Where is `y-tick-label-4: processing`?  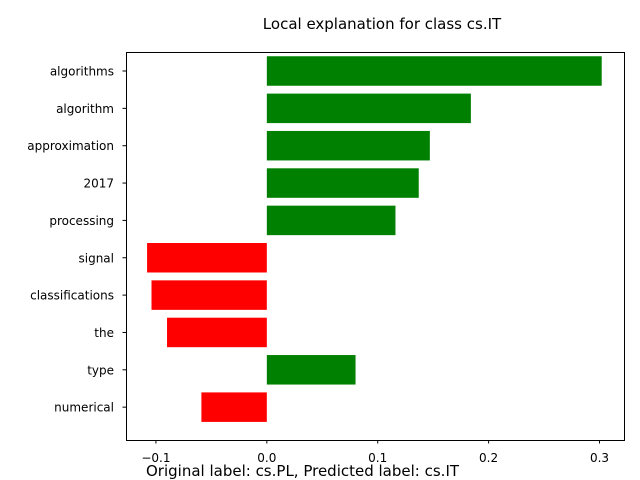
y-tick-label-4: processing is located at coordinates (81, 221).